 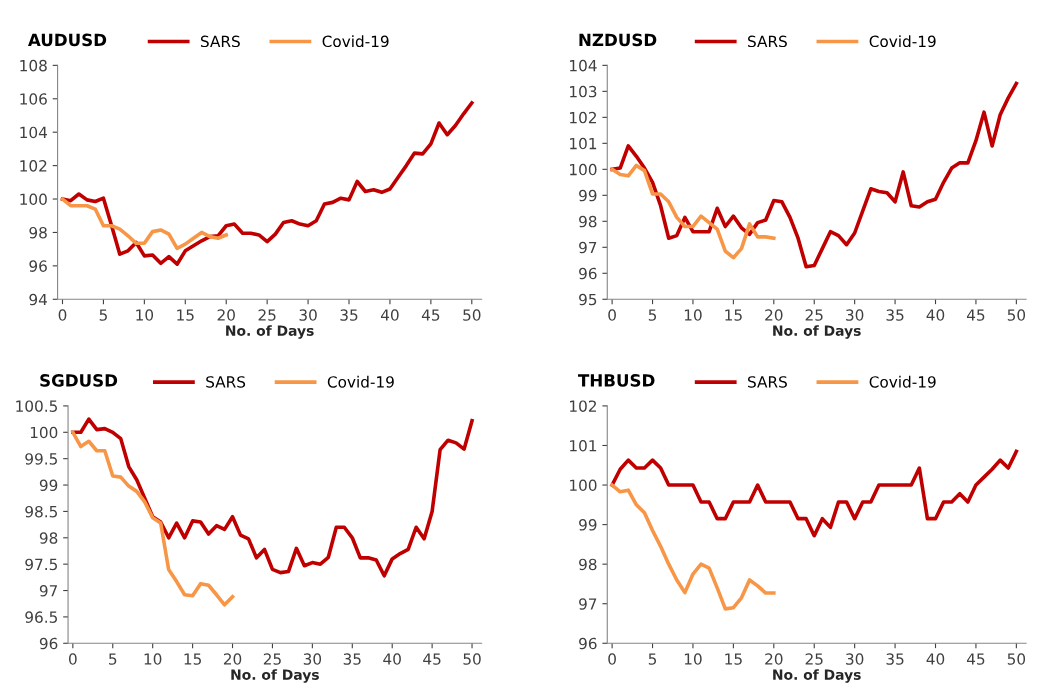 I want to click on y-tick-label: 108, so click(x=33, y=65).